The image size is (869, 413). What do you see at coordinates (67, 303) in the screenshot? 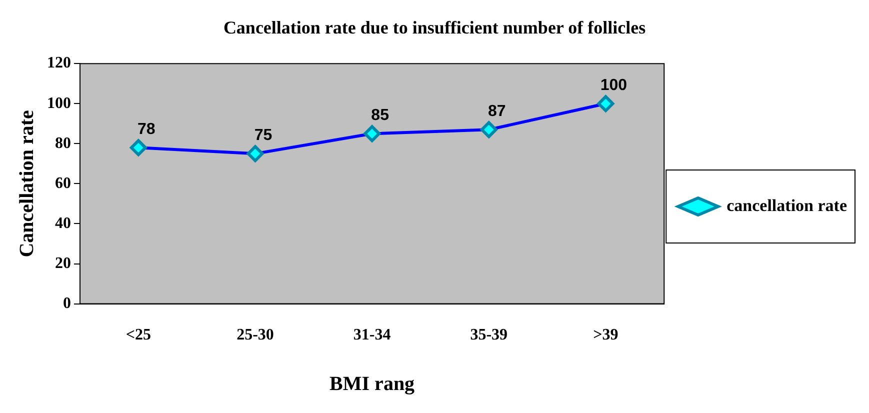
I see `y-tick-label: 0` at bounding box center [67, 303].